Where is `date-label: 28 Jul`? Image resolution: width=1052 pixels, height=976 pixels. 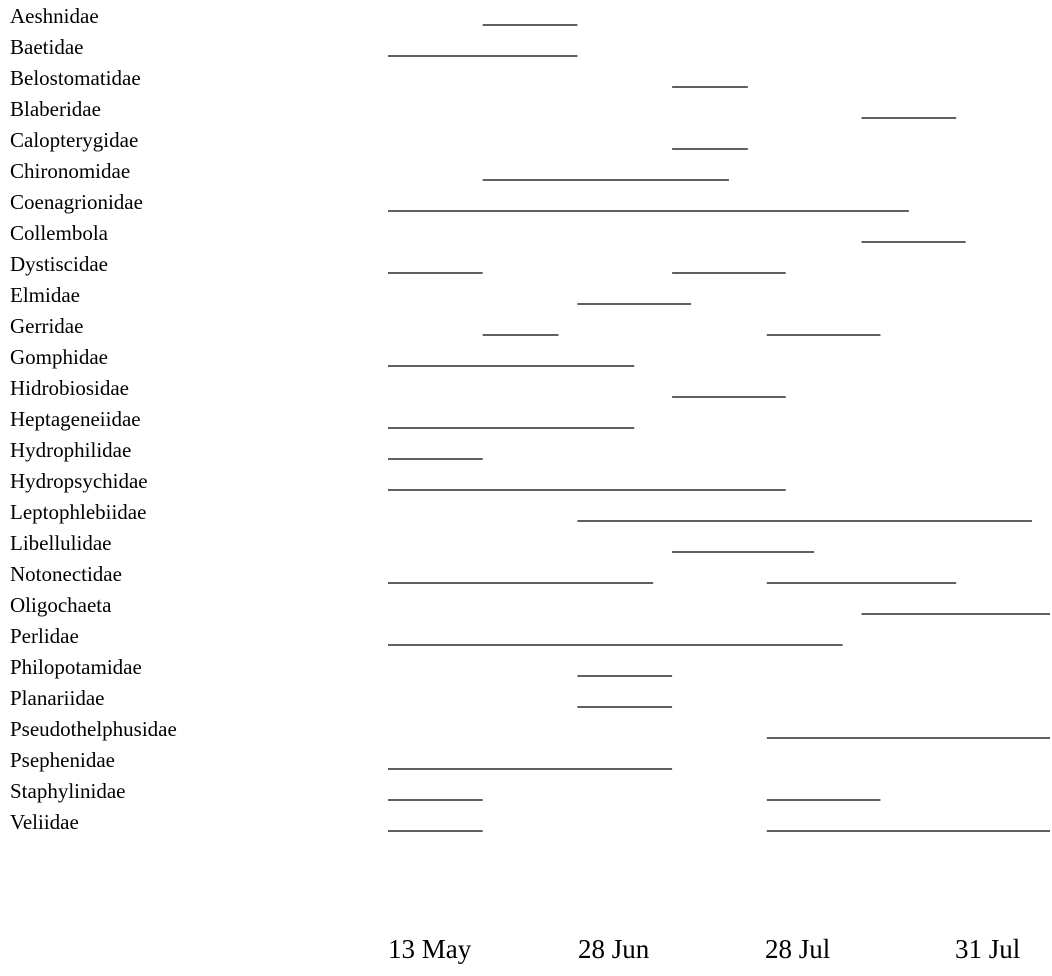
date-label: 28 Jul is located at coordinates (797, 949).